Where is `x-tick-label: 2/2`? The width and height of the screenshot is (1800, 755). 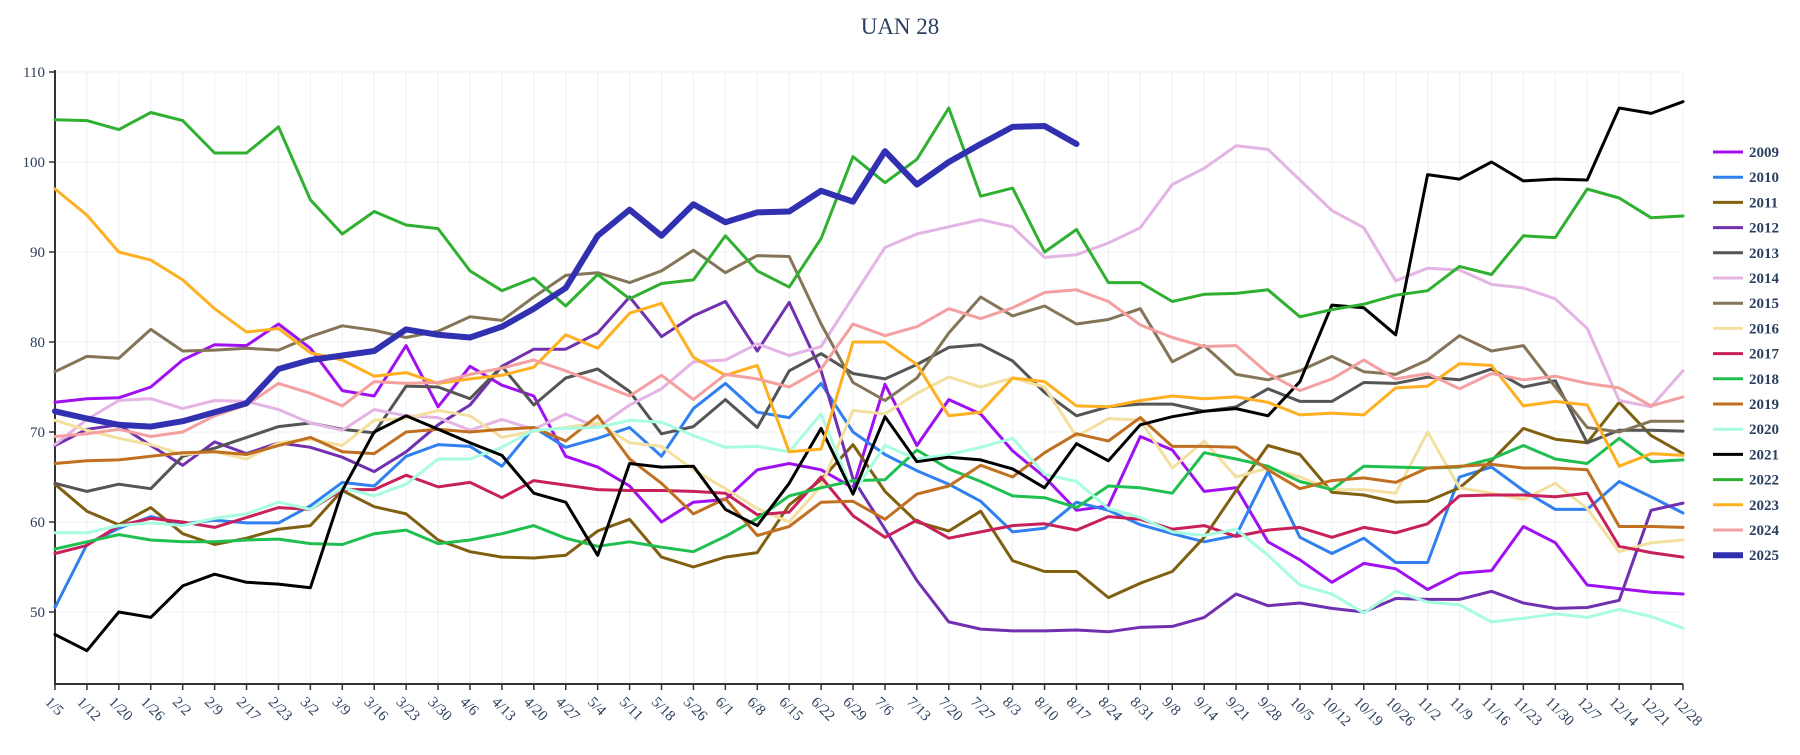 x-tick-label: 2/2 is located at coordinates (181, 706).